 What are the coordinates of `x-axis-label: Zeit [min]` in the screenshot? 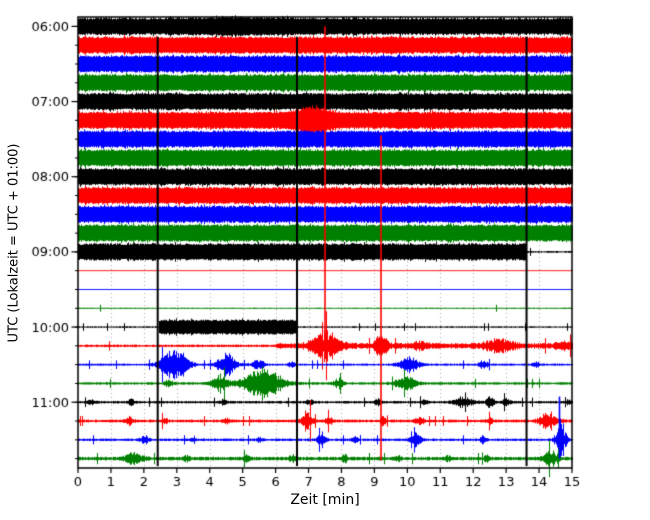 It's located at (325, 500).